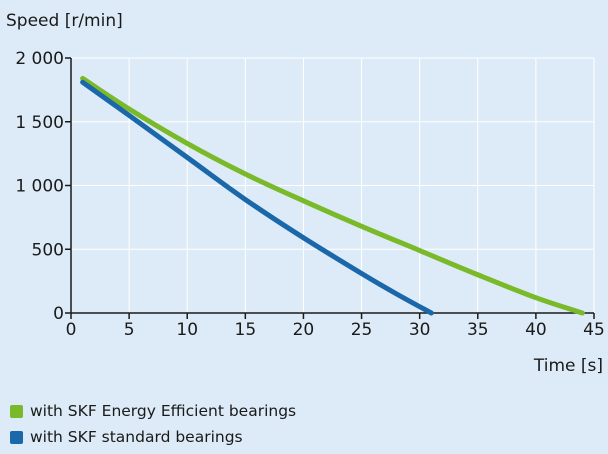  What do you see at coordinates (362, 330) in the screenshot?
I see `x-tick-label: 25` at bounding box center [362, 330].